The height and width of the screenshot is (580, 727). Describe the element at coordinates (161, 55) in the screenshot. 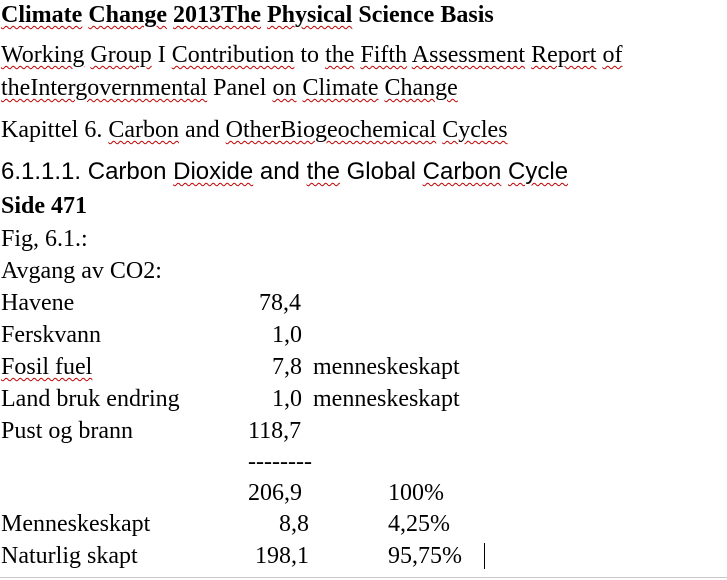

I see `wg-word: I` at that location.